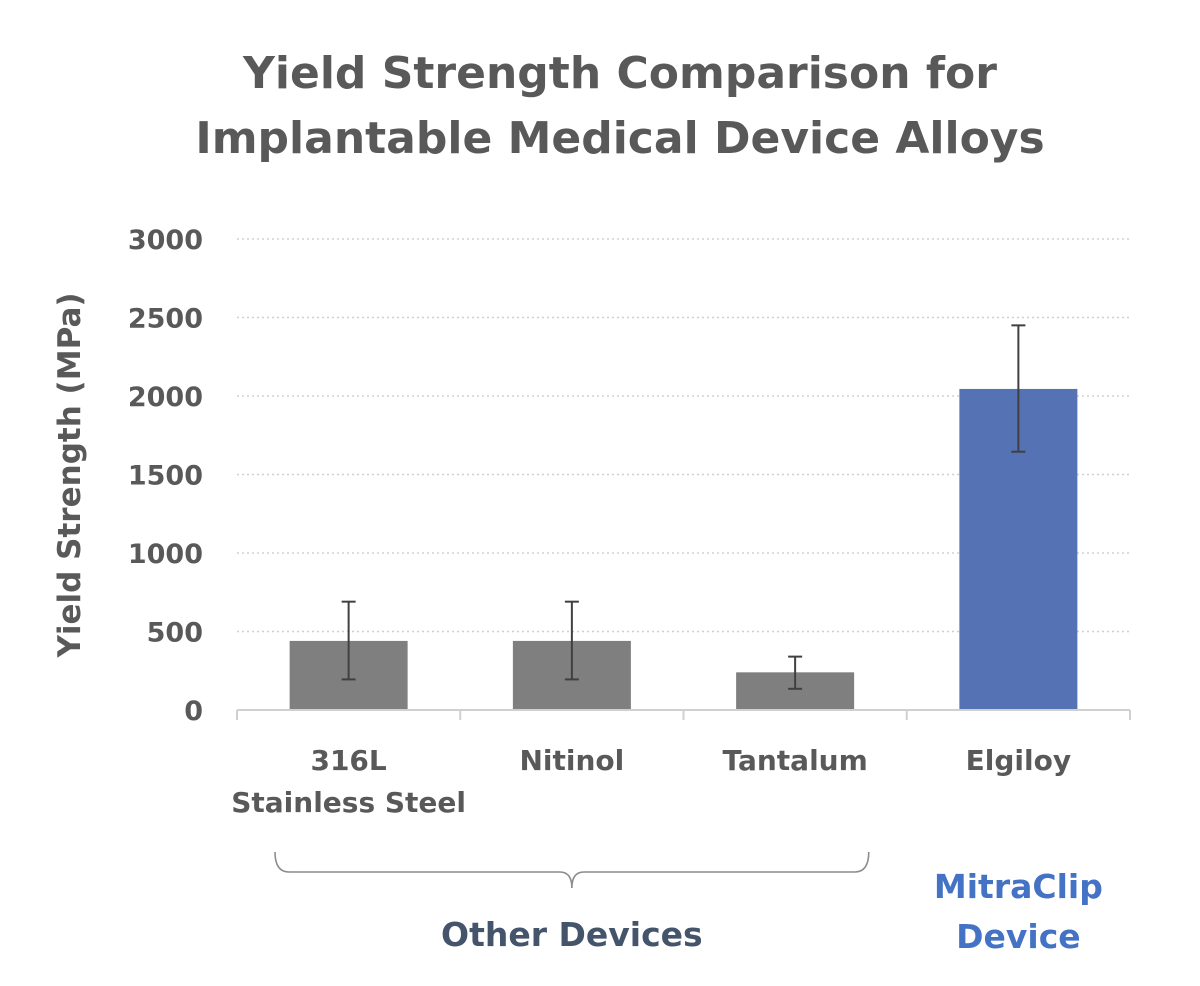 The height and width of the screenshot is (986, 1200). I want to click on group-label: Device, so click(1018, 936).